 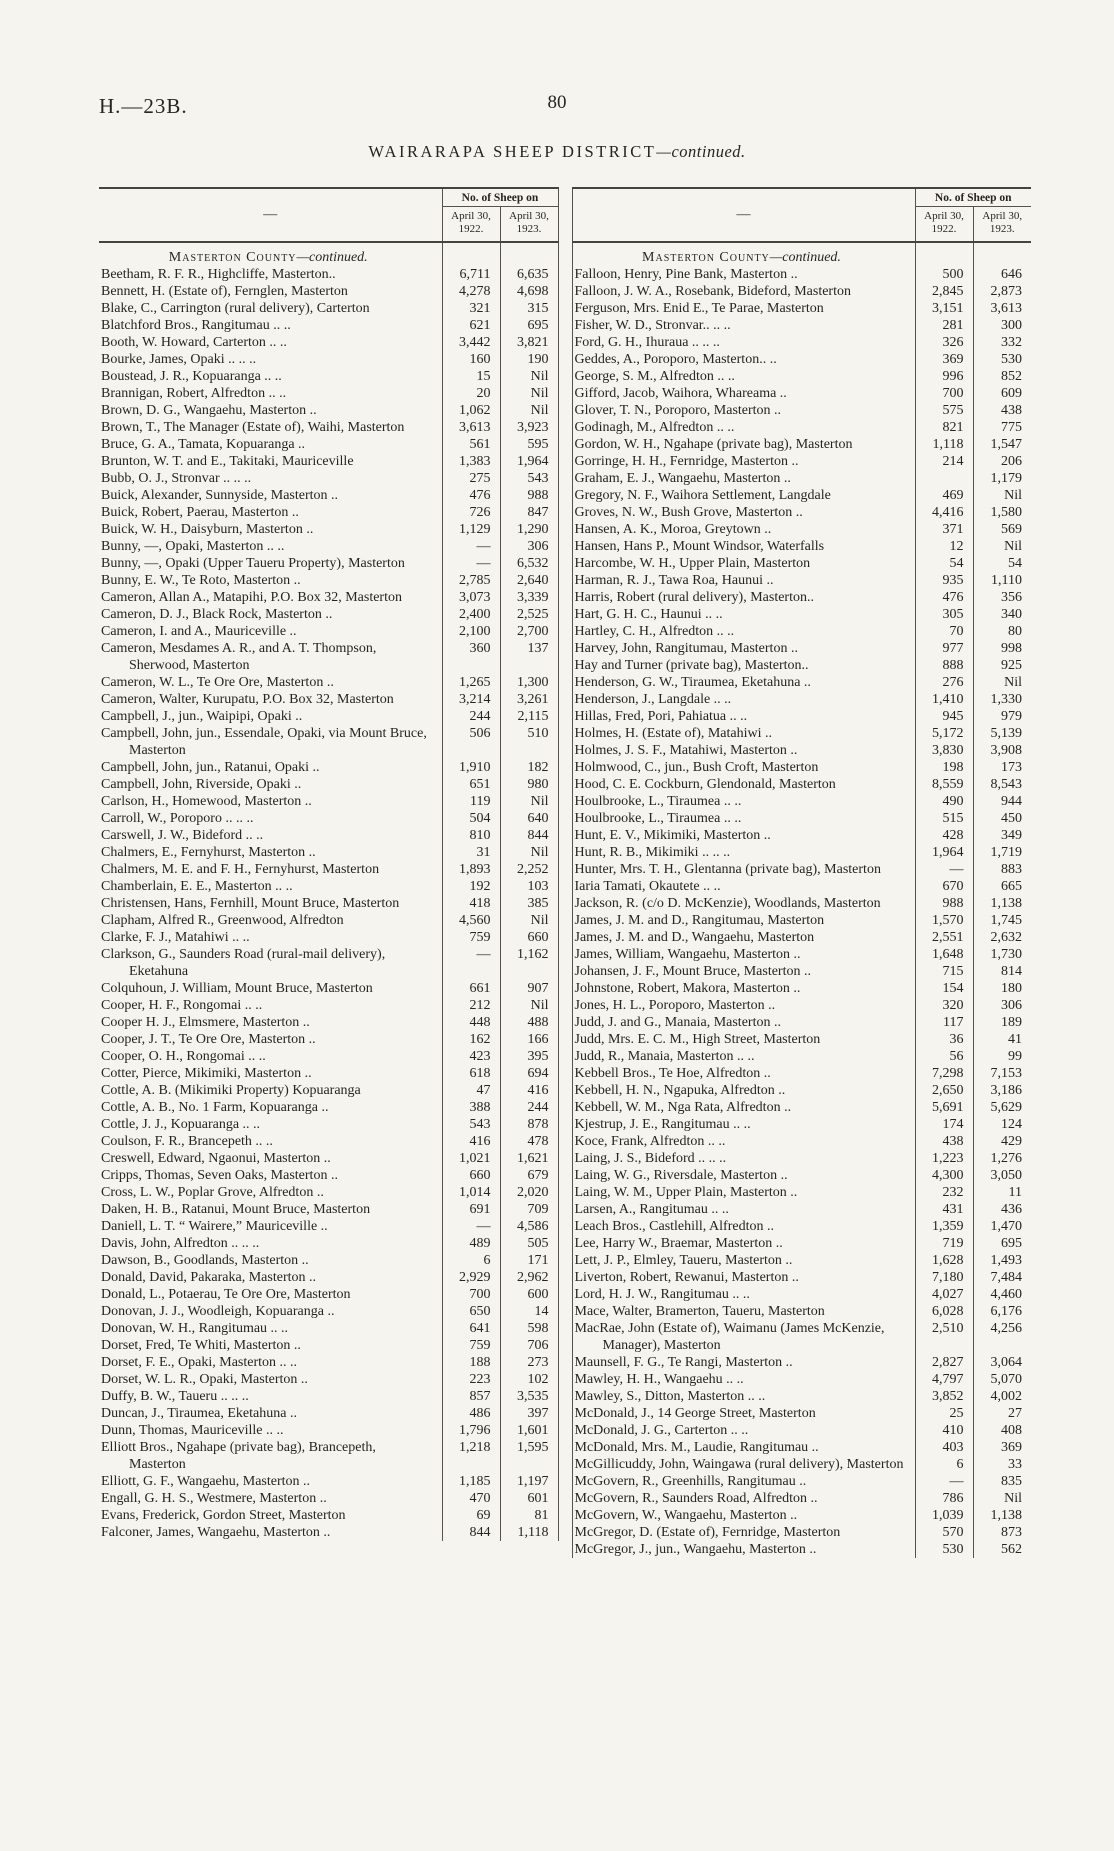 What do you see at coordinates (943, 564) in the screenshot?
I see `count-1922: 54` at bounding box center [943, 564].